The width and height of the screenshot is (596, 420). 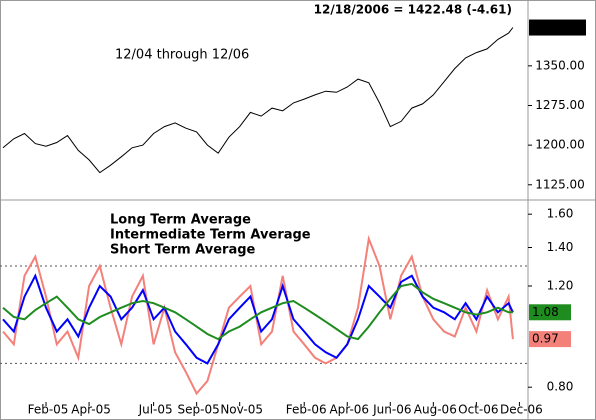 I want to click on y-tick-label: 1.20, so click(x=560, y=285).